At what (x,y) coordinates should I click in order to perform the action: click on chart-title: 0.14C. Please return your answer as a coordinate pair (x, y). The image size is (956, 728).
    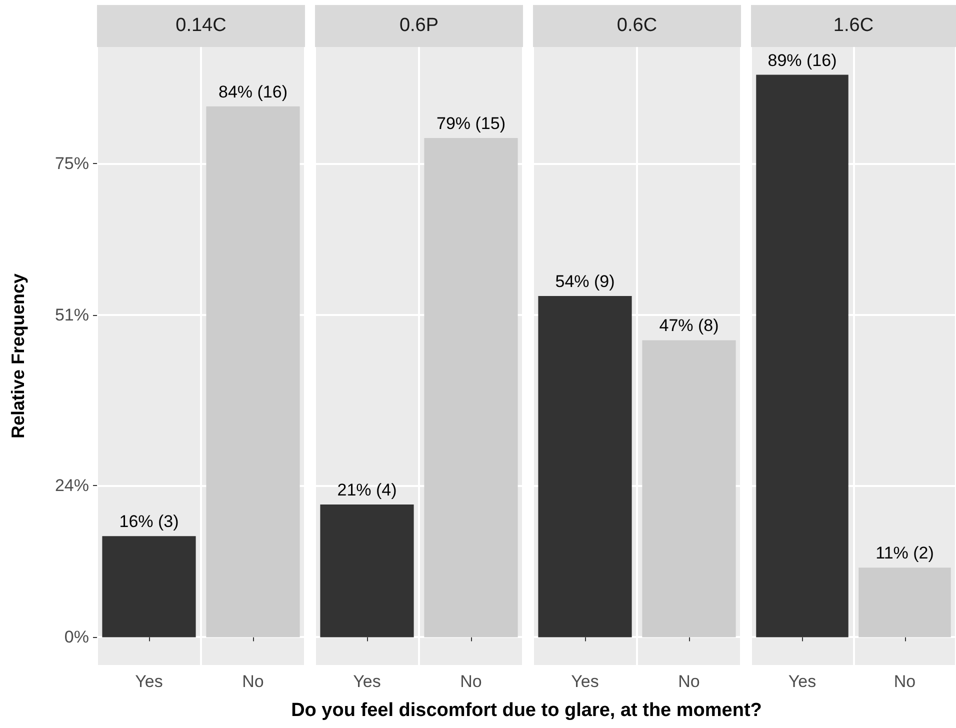
    Looking at the image, I should click on (201, 26).